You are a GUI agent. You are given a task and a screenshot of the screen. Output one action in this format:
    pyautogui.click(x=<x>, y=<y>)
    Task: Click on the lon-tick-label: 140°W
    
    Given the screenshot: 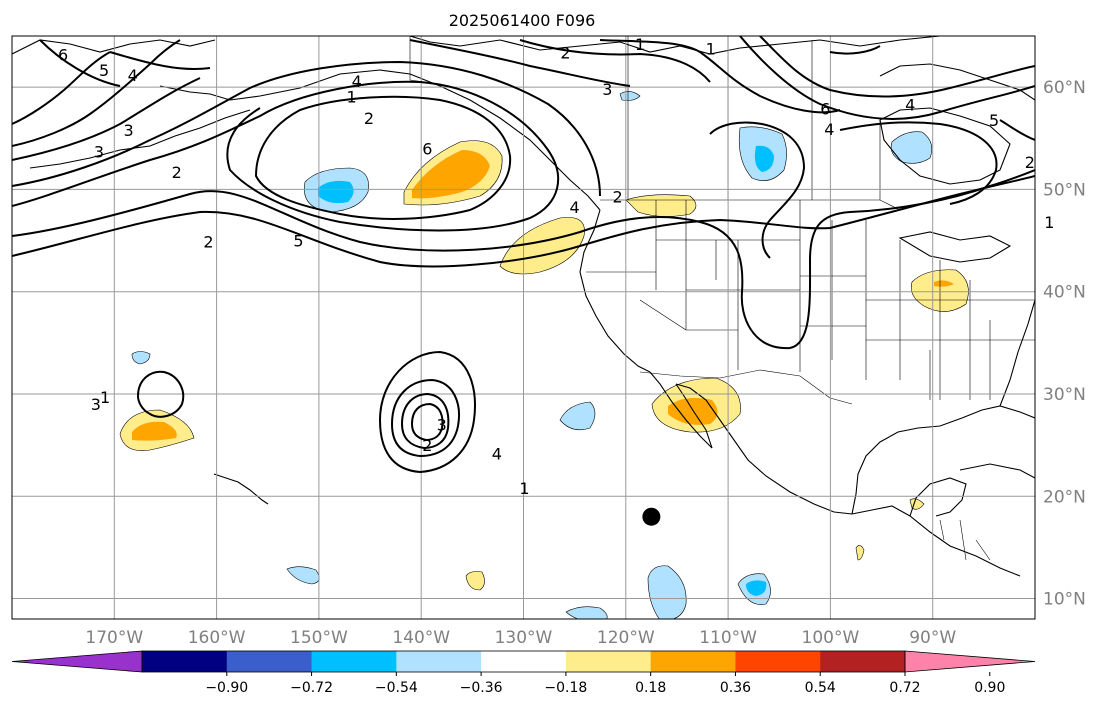 What is the action you would take?
    pyautogui.click(x=421, y=638)
    